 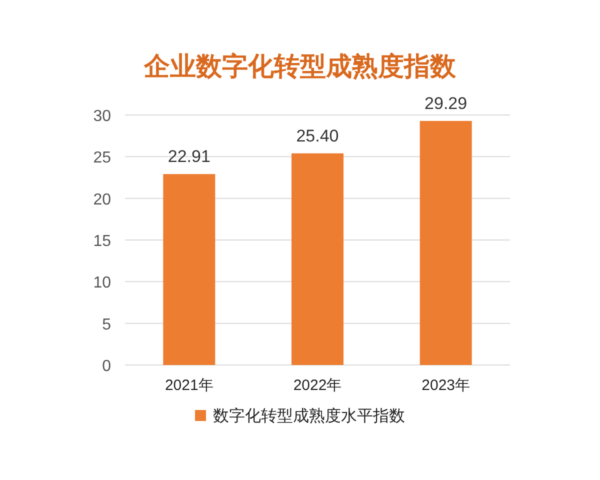 I want to click on data-label: 29.29, so click(x=446, y=103).